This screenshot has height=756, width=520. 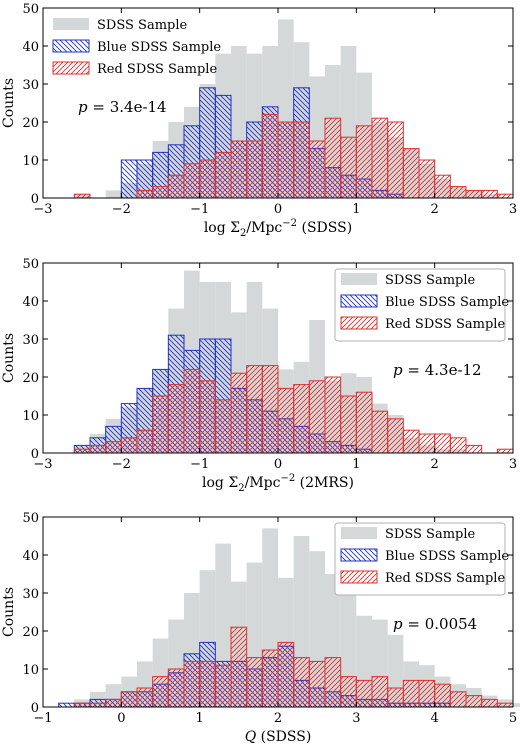 What do you see at coordinates (30, 632) in the screenshot?
I see `y-tick-label: 20` at bounding box center [30, 632].